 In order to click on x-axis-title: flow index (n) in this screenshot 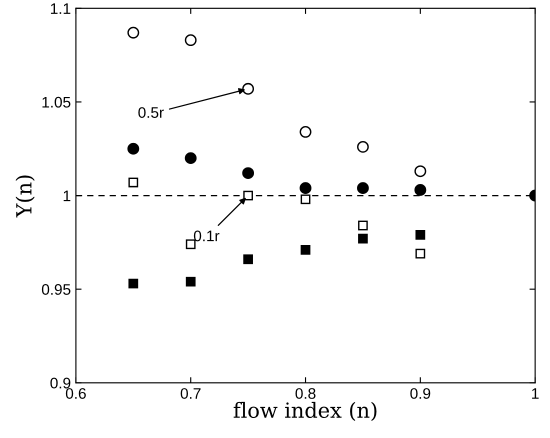, I will do `click(305, 411)`.